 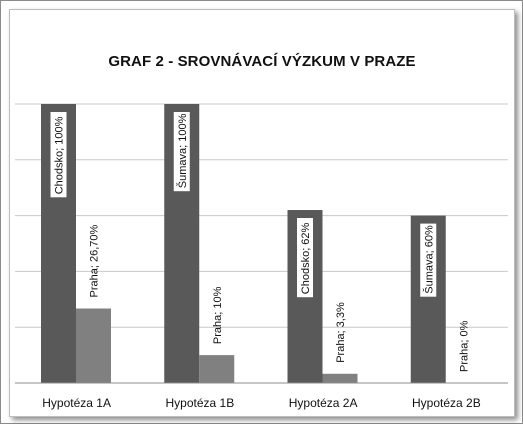 I want to click on data-label-text: Praha; 3,3%, so click(x=341, y=332).